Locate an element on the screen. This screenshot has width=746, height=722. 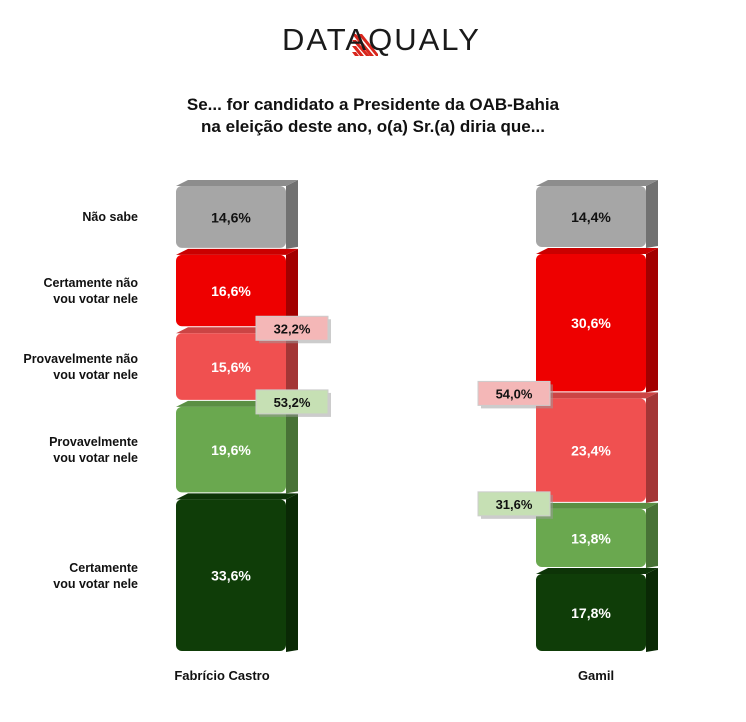
category-label-fabricio-castro: Fabrício Castro is located at coordinates (222, 675).